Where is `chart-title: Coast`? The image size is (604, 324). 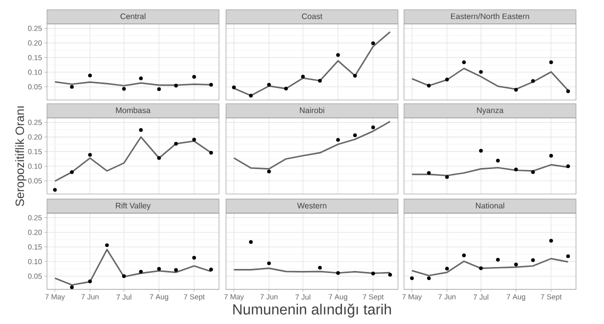 chart-title: Coast is located at coordinates (312, 16).